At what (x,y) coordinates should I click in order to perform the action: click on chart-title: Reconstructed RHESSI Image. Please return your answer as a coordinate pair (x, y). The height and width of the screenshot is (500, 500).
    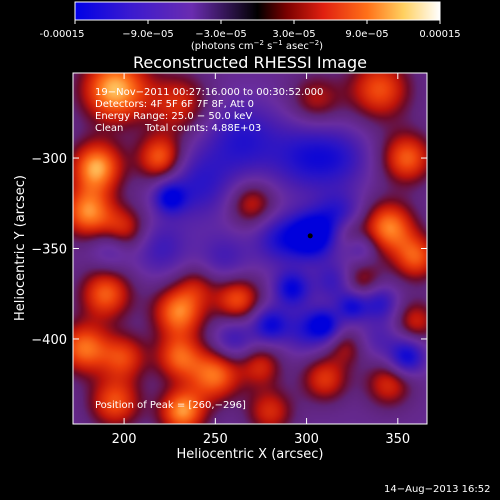
    Looking at the image, I should click on (250, 62).